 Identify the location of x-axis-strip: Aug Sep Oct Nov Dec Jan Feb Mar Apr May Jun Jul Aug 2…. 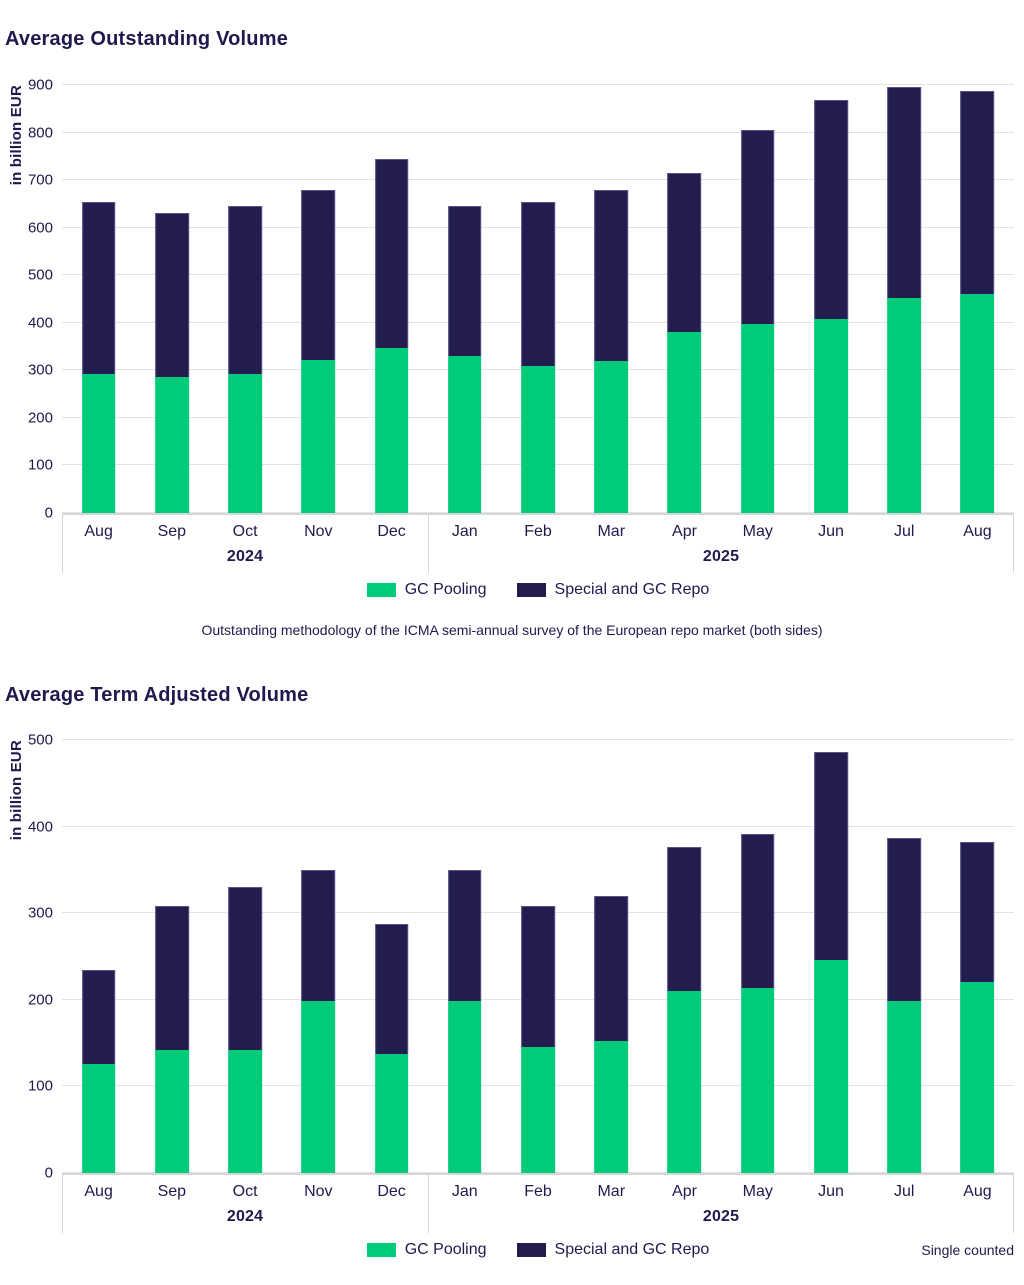
(538, 1204).